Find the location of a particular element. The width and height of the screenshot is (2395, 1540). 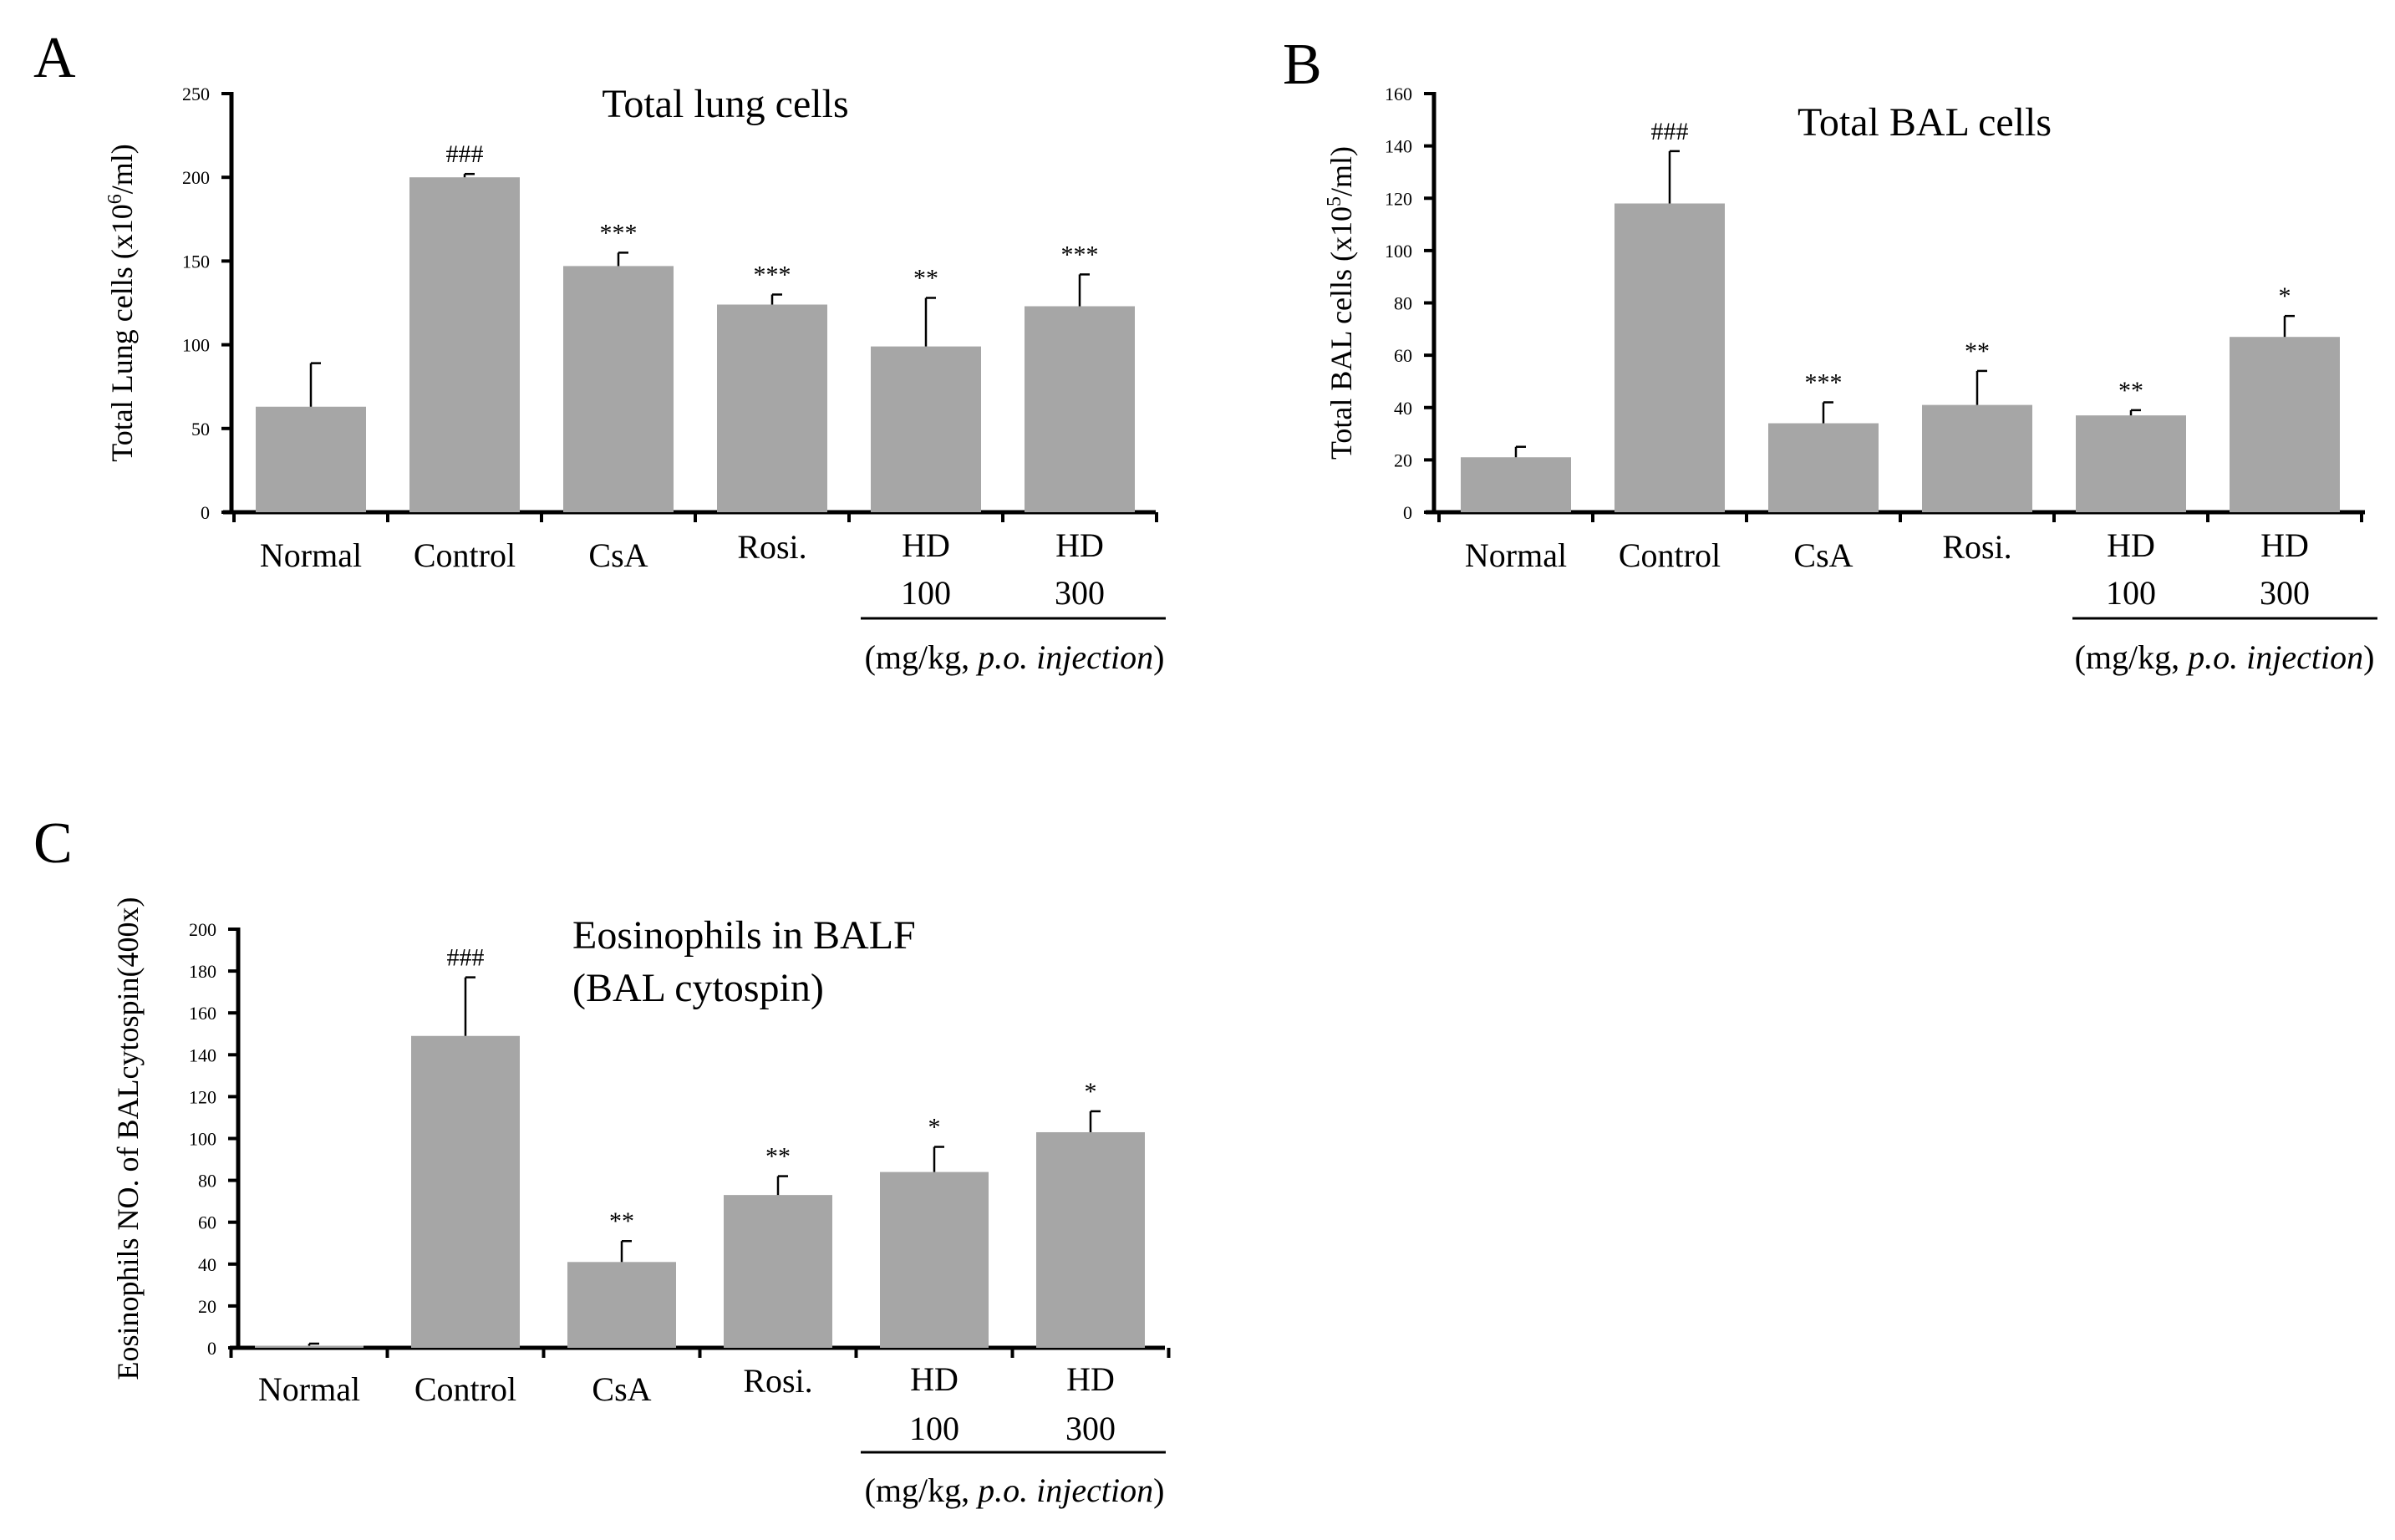

chart-title: Total lung cells is located at coordinates (725, 104).